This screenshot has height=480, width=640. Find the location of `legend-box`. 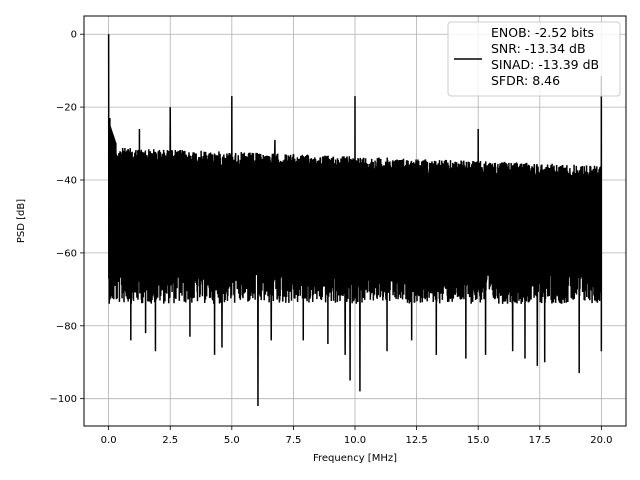

legend-box is located at coordinates (534, 59).